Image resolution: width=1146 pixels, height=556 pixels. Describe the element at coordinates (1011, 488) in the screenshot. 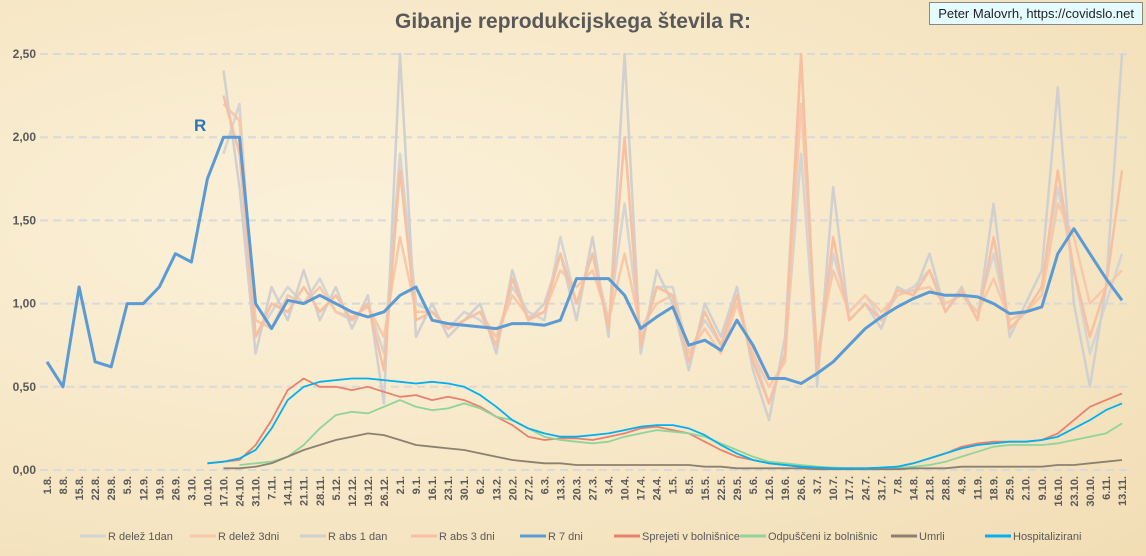

I see `x-tick-label: 25.9.` at that location.